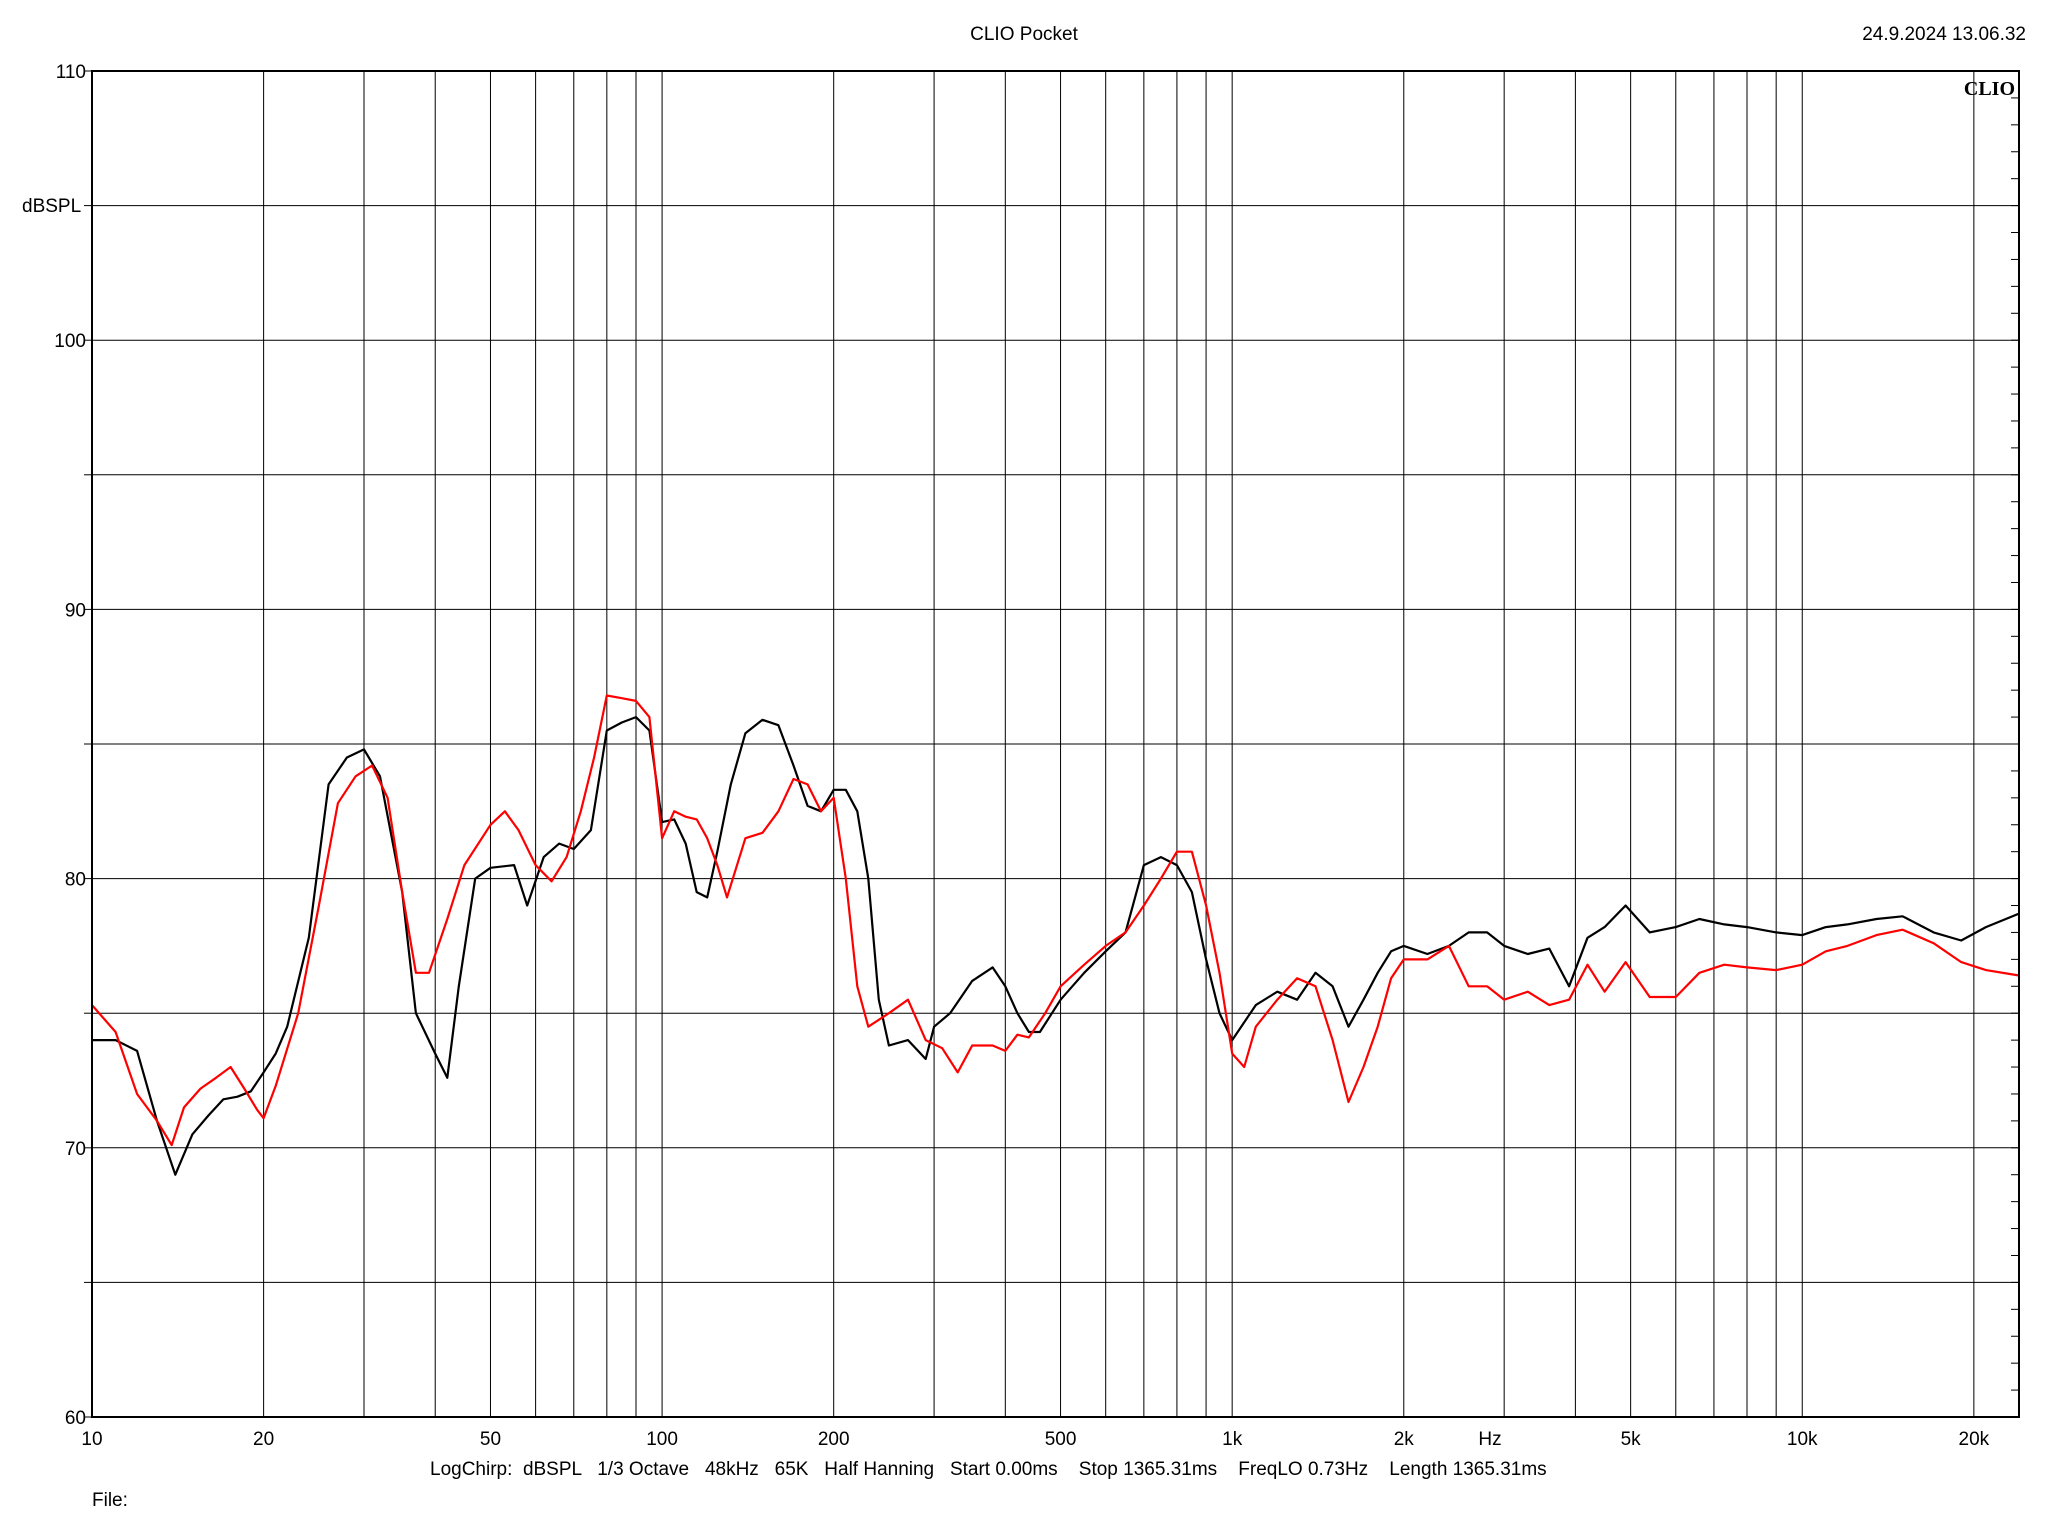 The image size is (2048, 1536). I want to click on clio-brand-logo: CLIO, so click(1989, 89).